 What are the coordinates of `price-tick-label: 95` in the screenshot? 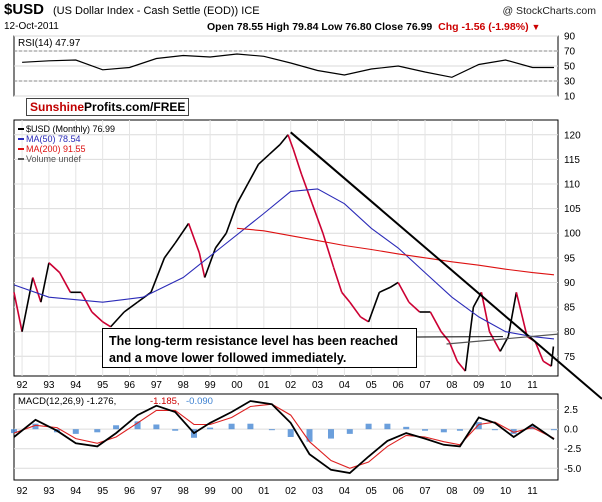 It's located at (570, 258).